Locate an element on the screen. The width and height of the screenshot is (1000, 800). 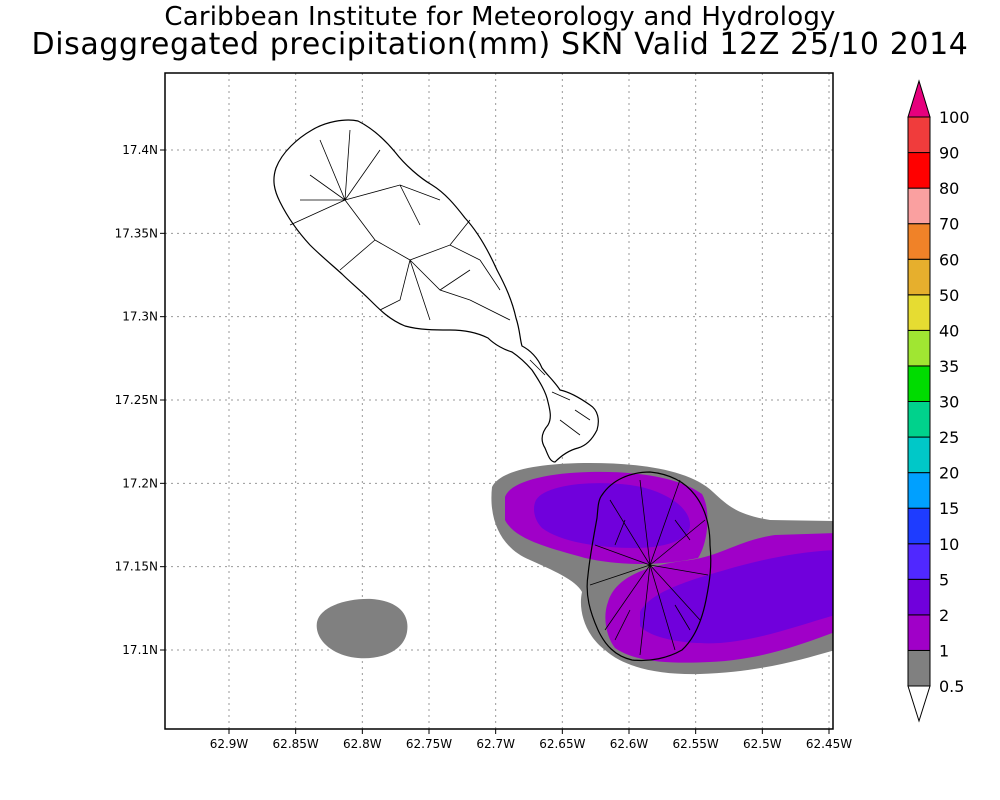
x-tick-label: 62.6W is located at coordinates (629, 744).